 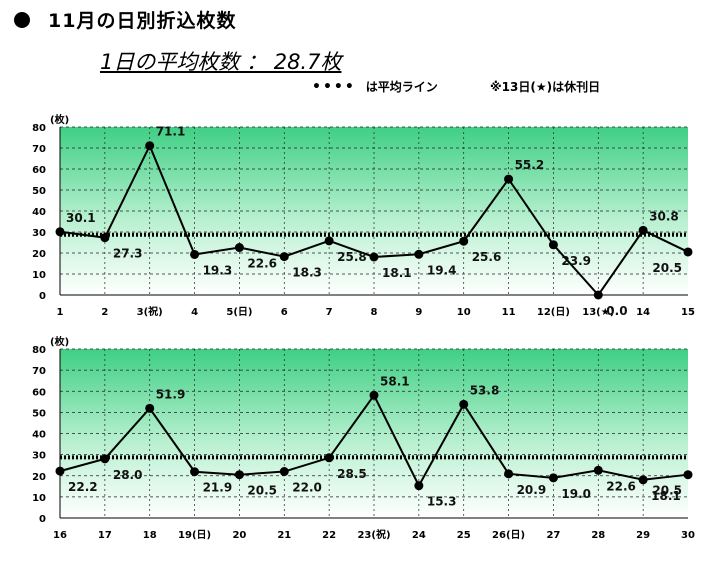 I want to click on x-tick-label: 27, so click(x=553, y=535).